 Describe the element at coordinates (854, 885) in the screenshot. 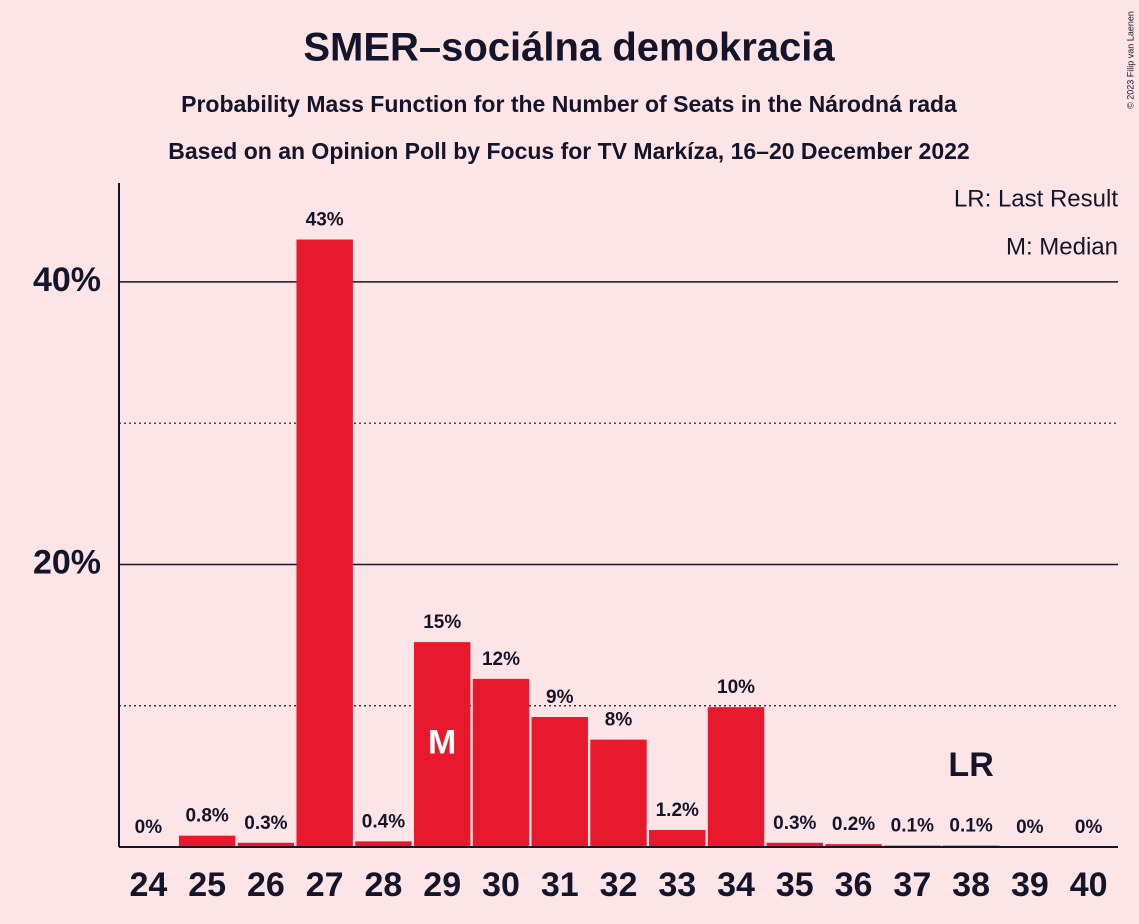

I see `x-tick-label: 36` at that location.